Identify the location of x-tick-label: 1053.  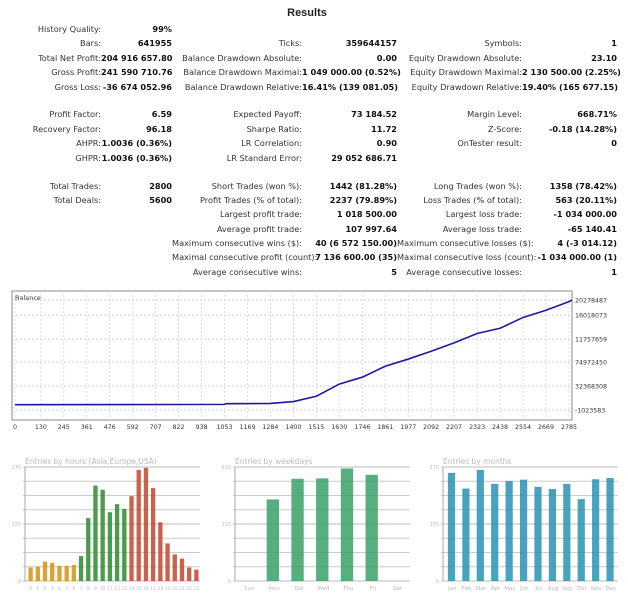
(224, 427).